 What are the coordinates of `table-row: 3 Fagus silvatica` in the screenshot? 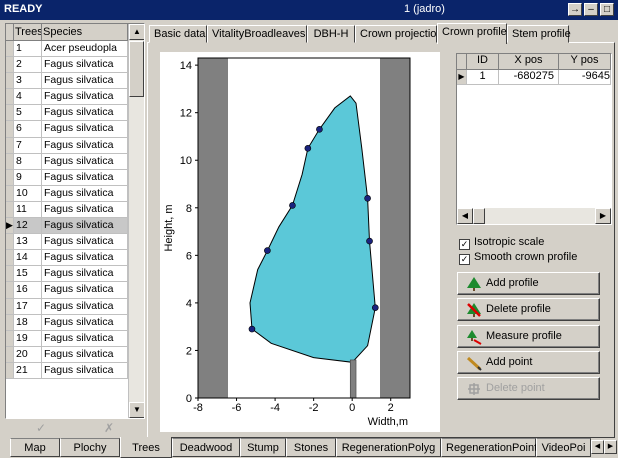 It's located at (75, 81).